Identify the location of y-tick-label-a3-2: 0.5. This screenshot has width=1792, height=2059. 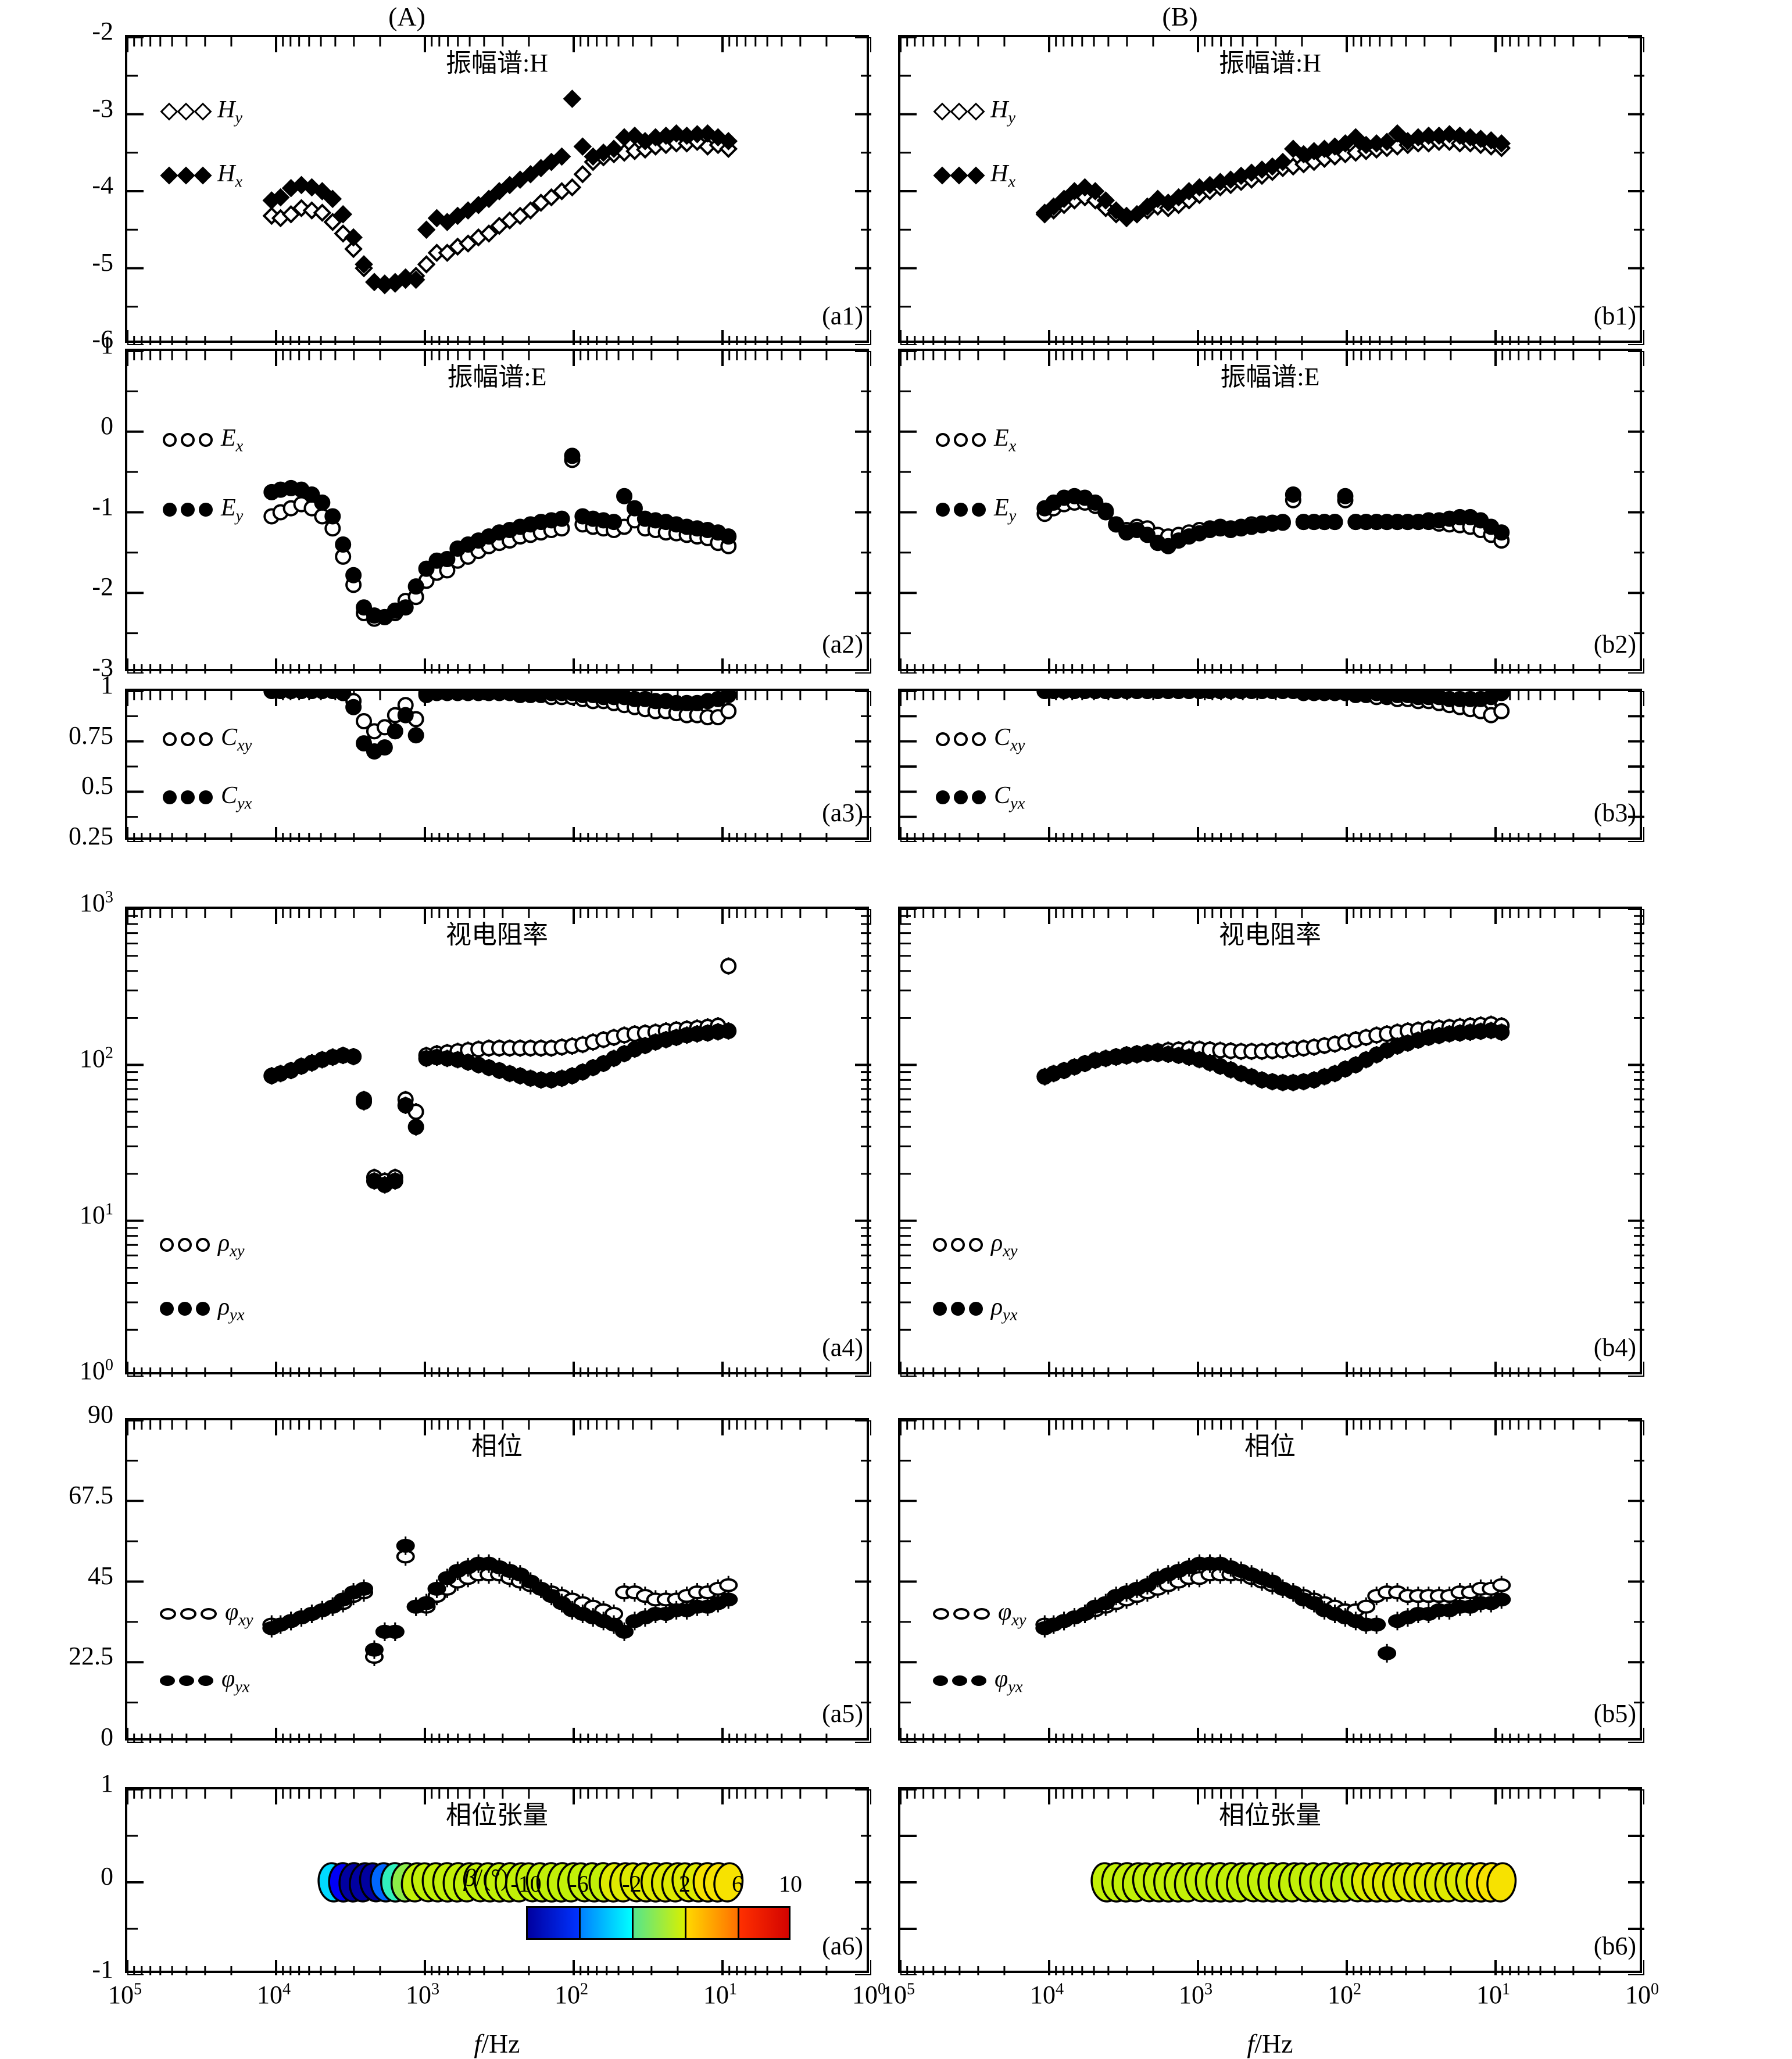
(97, 785).